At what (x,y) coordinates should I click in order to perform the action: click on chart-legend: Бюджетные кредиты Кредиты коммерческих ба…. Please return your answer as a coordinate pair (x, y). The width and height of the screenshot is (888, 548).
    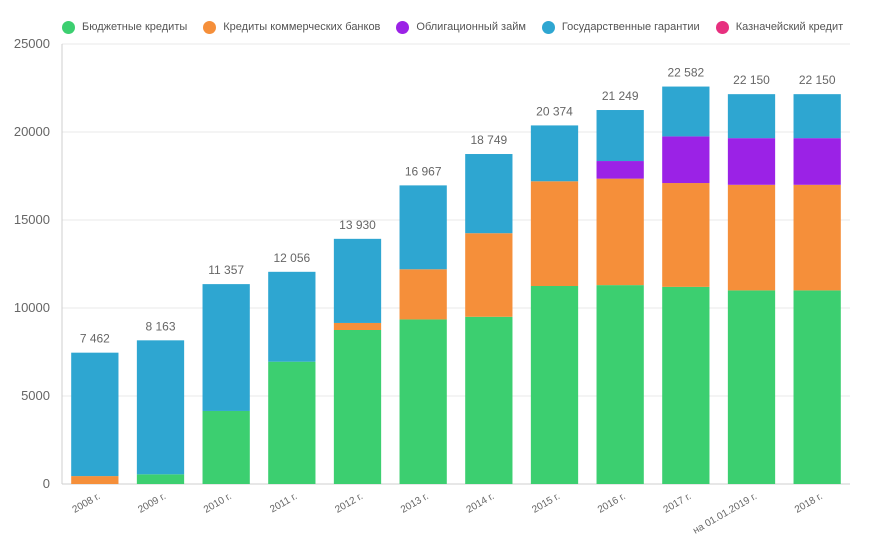
    Looking at the image, I should click on (460, 27).